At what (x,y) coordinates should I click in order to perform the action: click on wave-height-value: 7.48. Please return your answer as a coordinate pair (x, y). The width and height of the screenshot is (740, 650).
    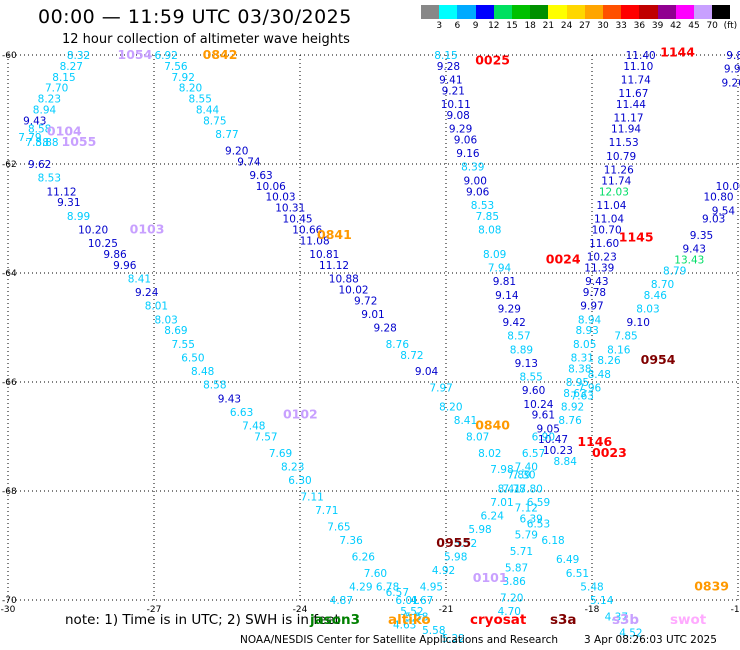
    Looking at the image, I should click on (253, 427).